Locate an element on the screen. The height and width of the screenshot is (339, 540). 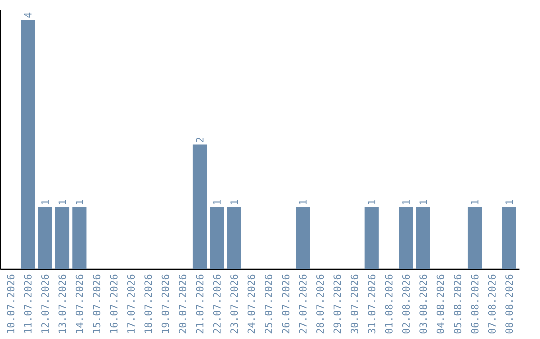
x-tick-label: 04.08.2026 is located at coordinates (440, 304).